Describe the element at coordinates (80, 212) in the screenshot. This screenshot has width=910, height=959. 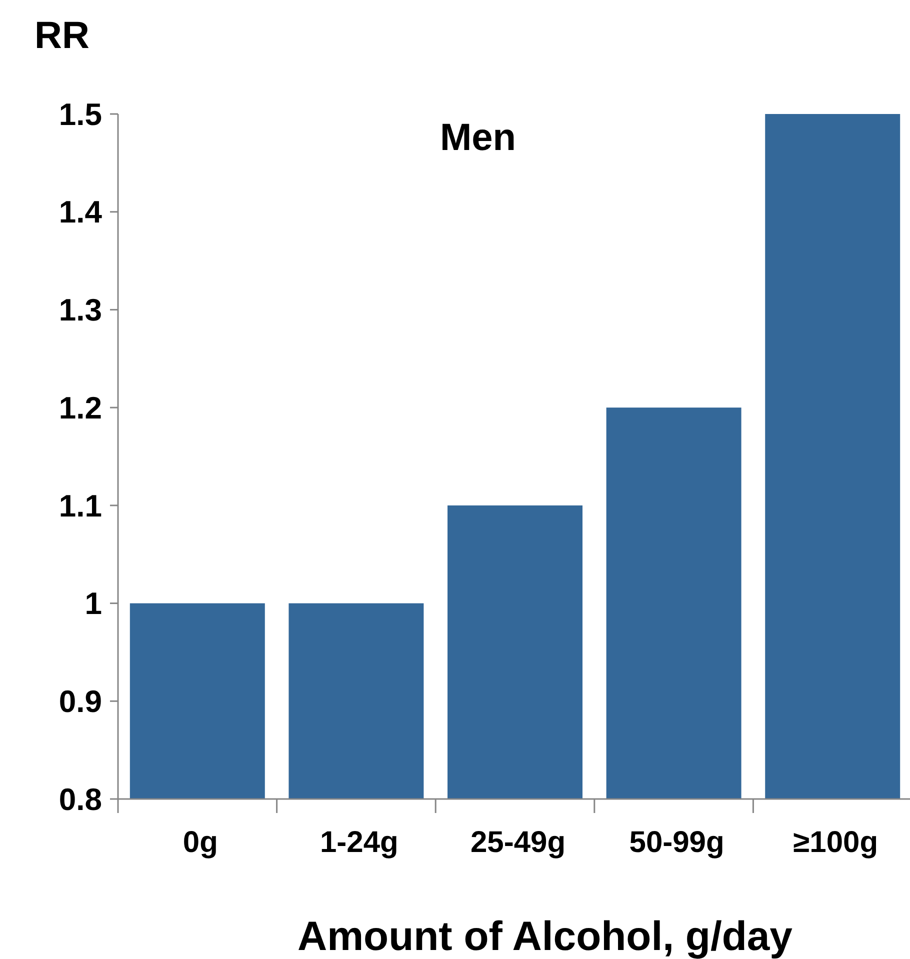
I see `y-tick-label: 1.4` at that location.